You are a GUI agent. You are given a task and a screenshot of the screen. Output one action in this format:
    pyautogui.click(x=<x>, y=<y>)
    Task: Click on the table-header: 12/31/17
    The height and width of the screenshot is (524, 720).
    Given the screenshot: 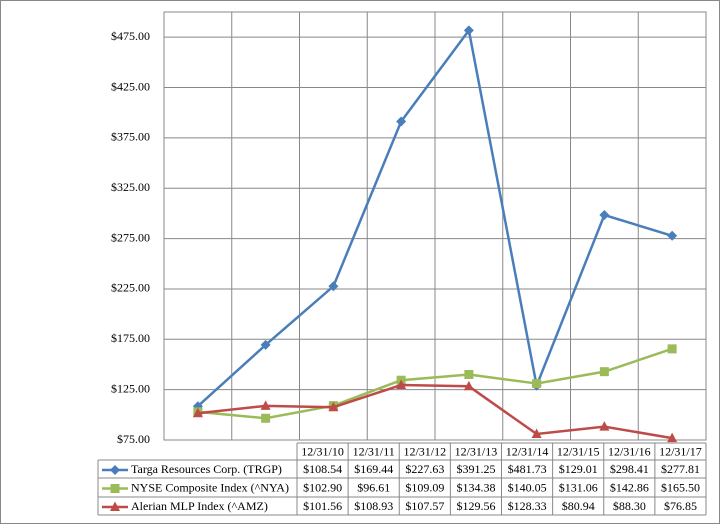 What is the action you would take?
    pyautogui.click(x=680, y=451)
    